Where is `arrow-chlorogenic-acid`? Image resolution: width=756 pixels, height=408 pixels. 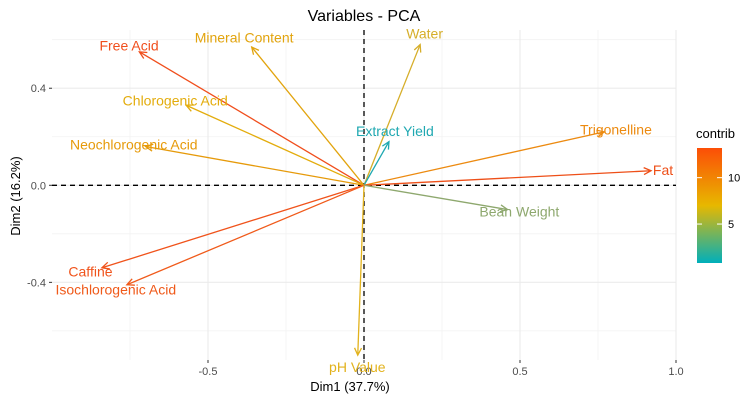 arrow-chlorogenic-acid is located at coordinates (275, 145).